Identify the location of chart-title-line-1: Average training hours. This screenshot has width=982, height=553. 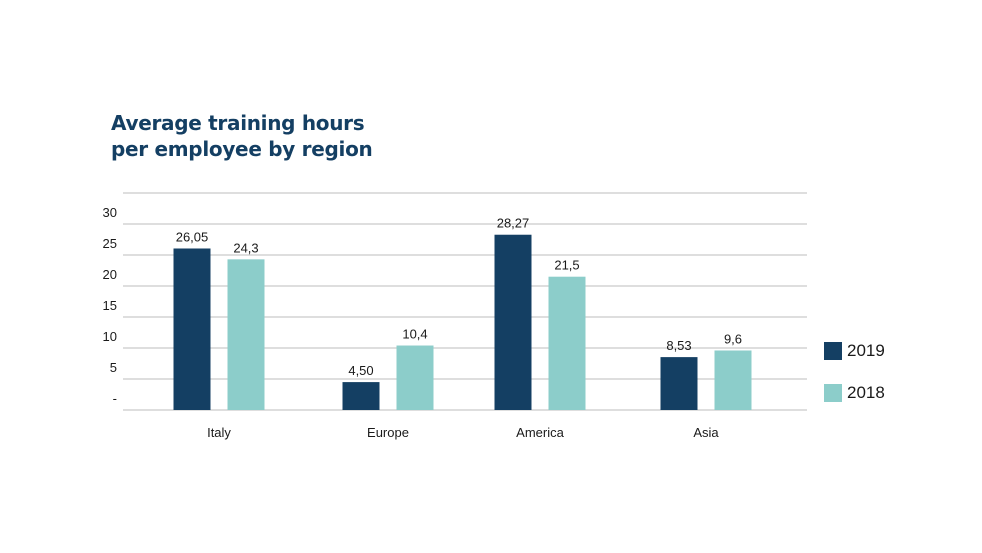
(238, 123).